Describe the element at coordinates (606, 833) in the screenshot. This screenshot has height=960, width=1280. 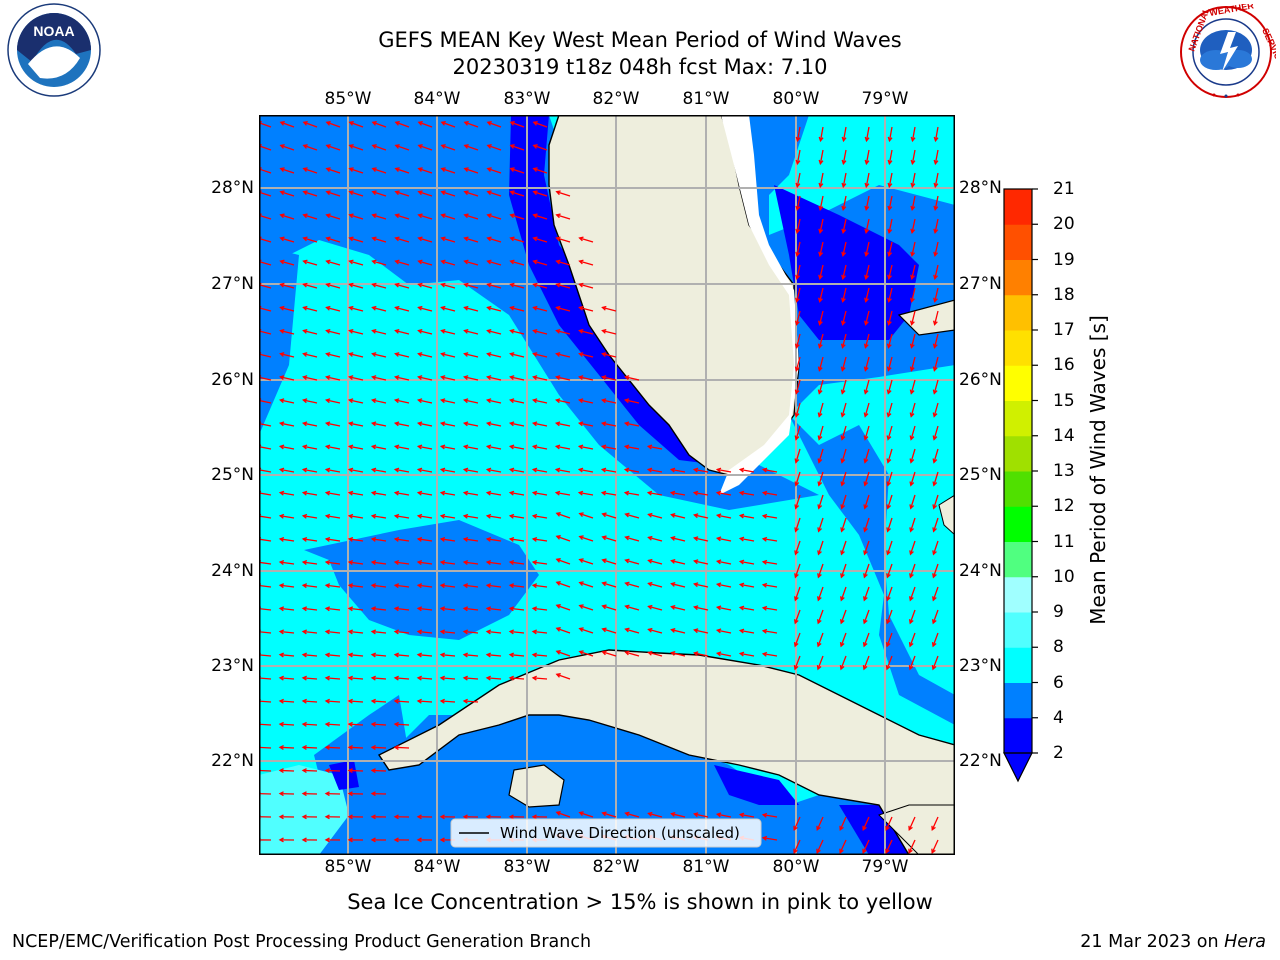
I see `map-legend: Wind Wave Direction (unscaled)` at that location.